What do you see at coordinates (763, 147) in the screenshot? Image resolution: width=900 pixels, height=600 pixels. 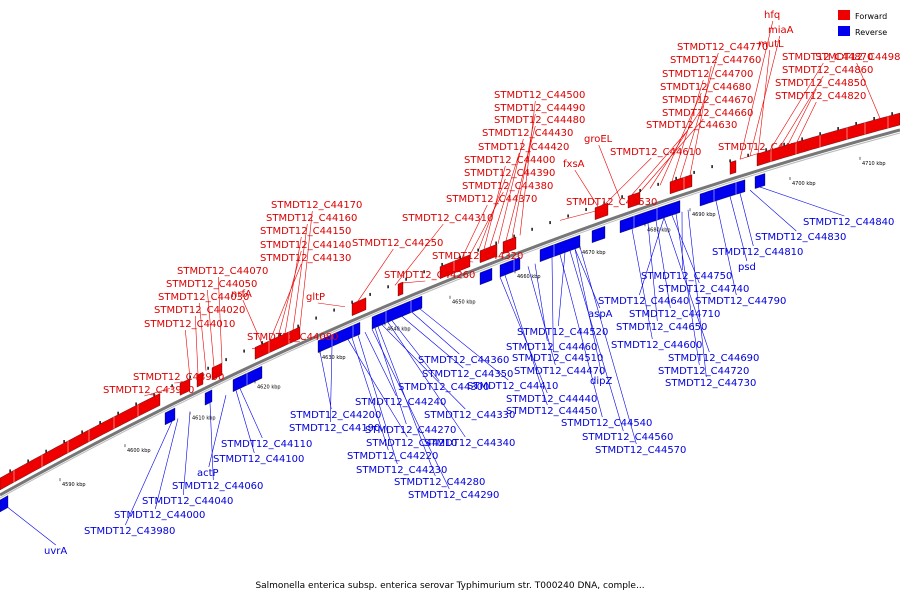 I see `forward-gene-label-stmdt12-c44780: STMDT12_C44780` at bounding box center [763, 147].